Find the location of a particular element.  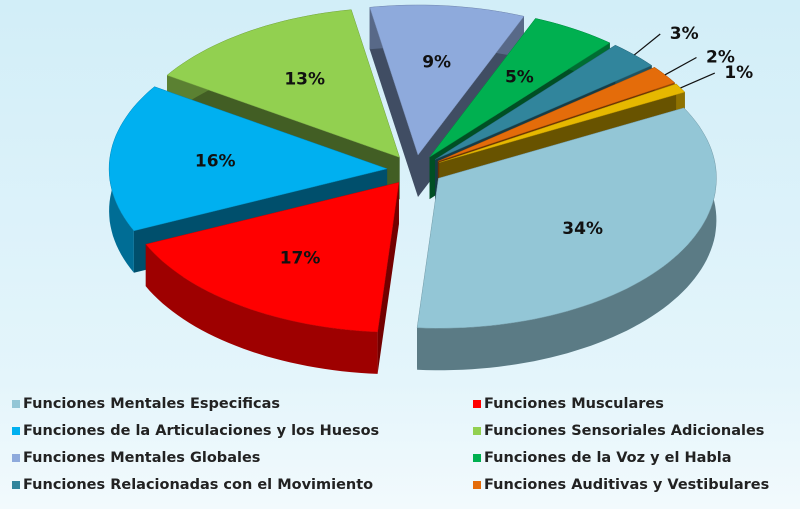

slice-label: 3% is located at coordinates (684, 34).